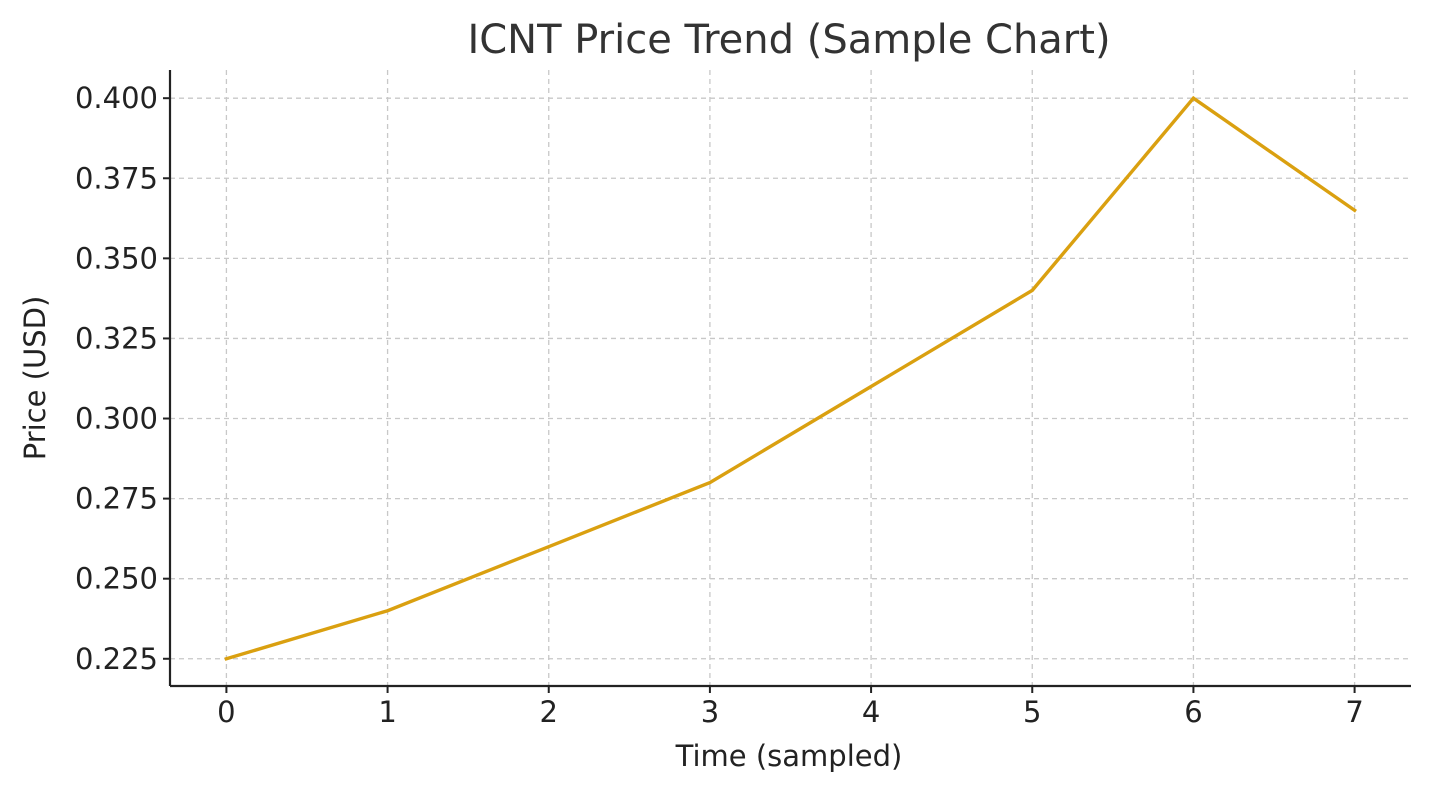 This screenshot has height=793, width=1429. Describe the element at coordinates (387, 712) in the screenshot. I see `x-tick-label: 1` at that location.